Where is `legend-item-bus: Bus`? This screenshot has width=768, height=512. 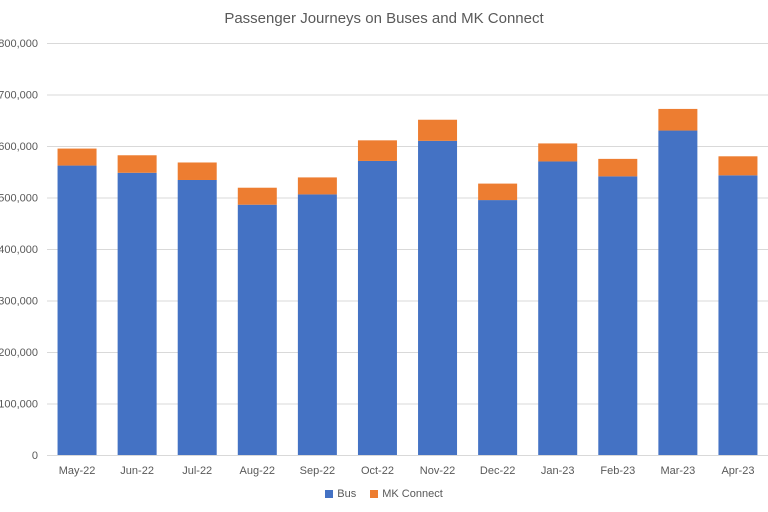 legend-item-bus: Bus is located at coordinates (340, 494).